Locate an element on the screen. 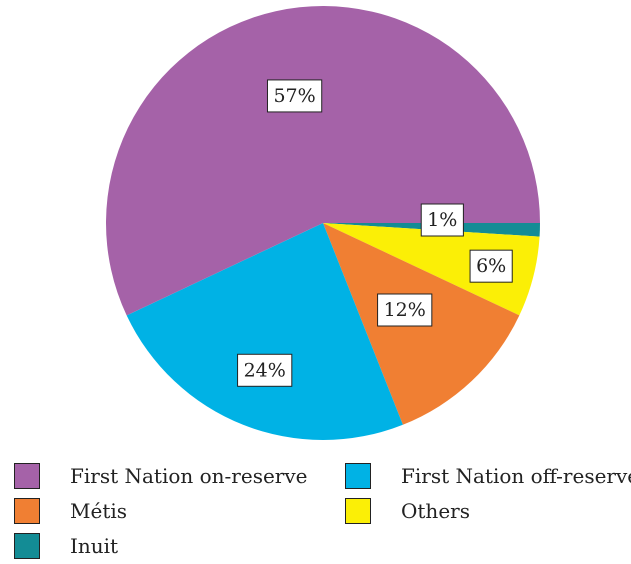 This screenshot has height=564, width=631. svg-text: 24% is located at coordinates (265, 370).